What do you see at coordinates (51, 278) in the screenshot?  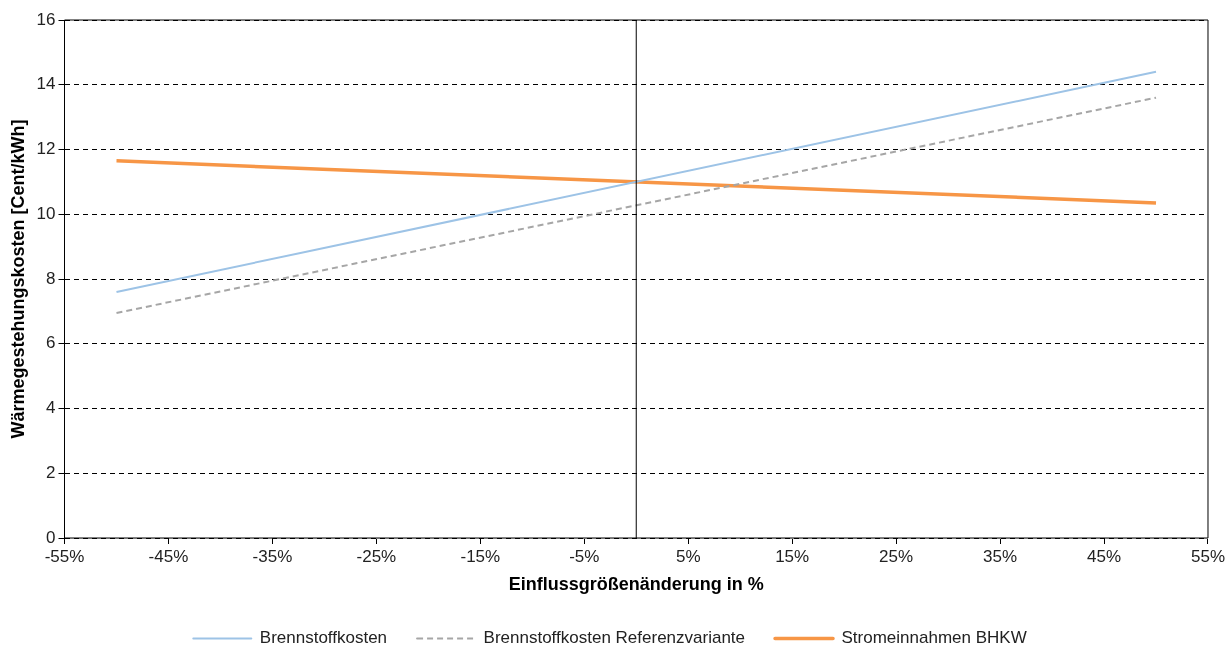 I see `y-tick-label: 8` at bounding box center [51, 278].